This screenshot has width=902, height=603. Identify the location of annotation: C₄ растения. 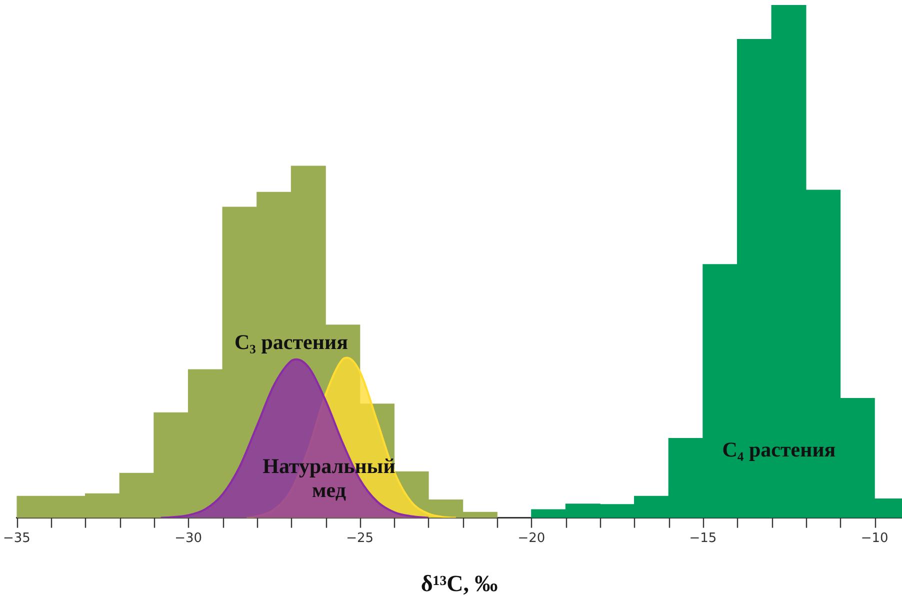
(779, 450).